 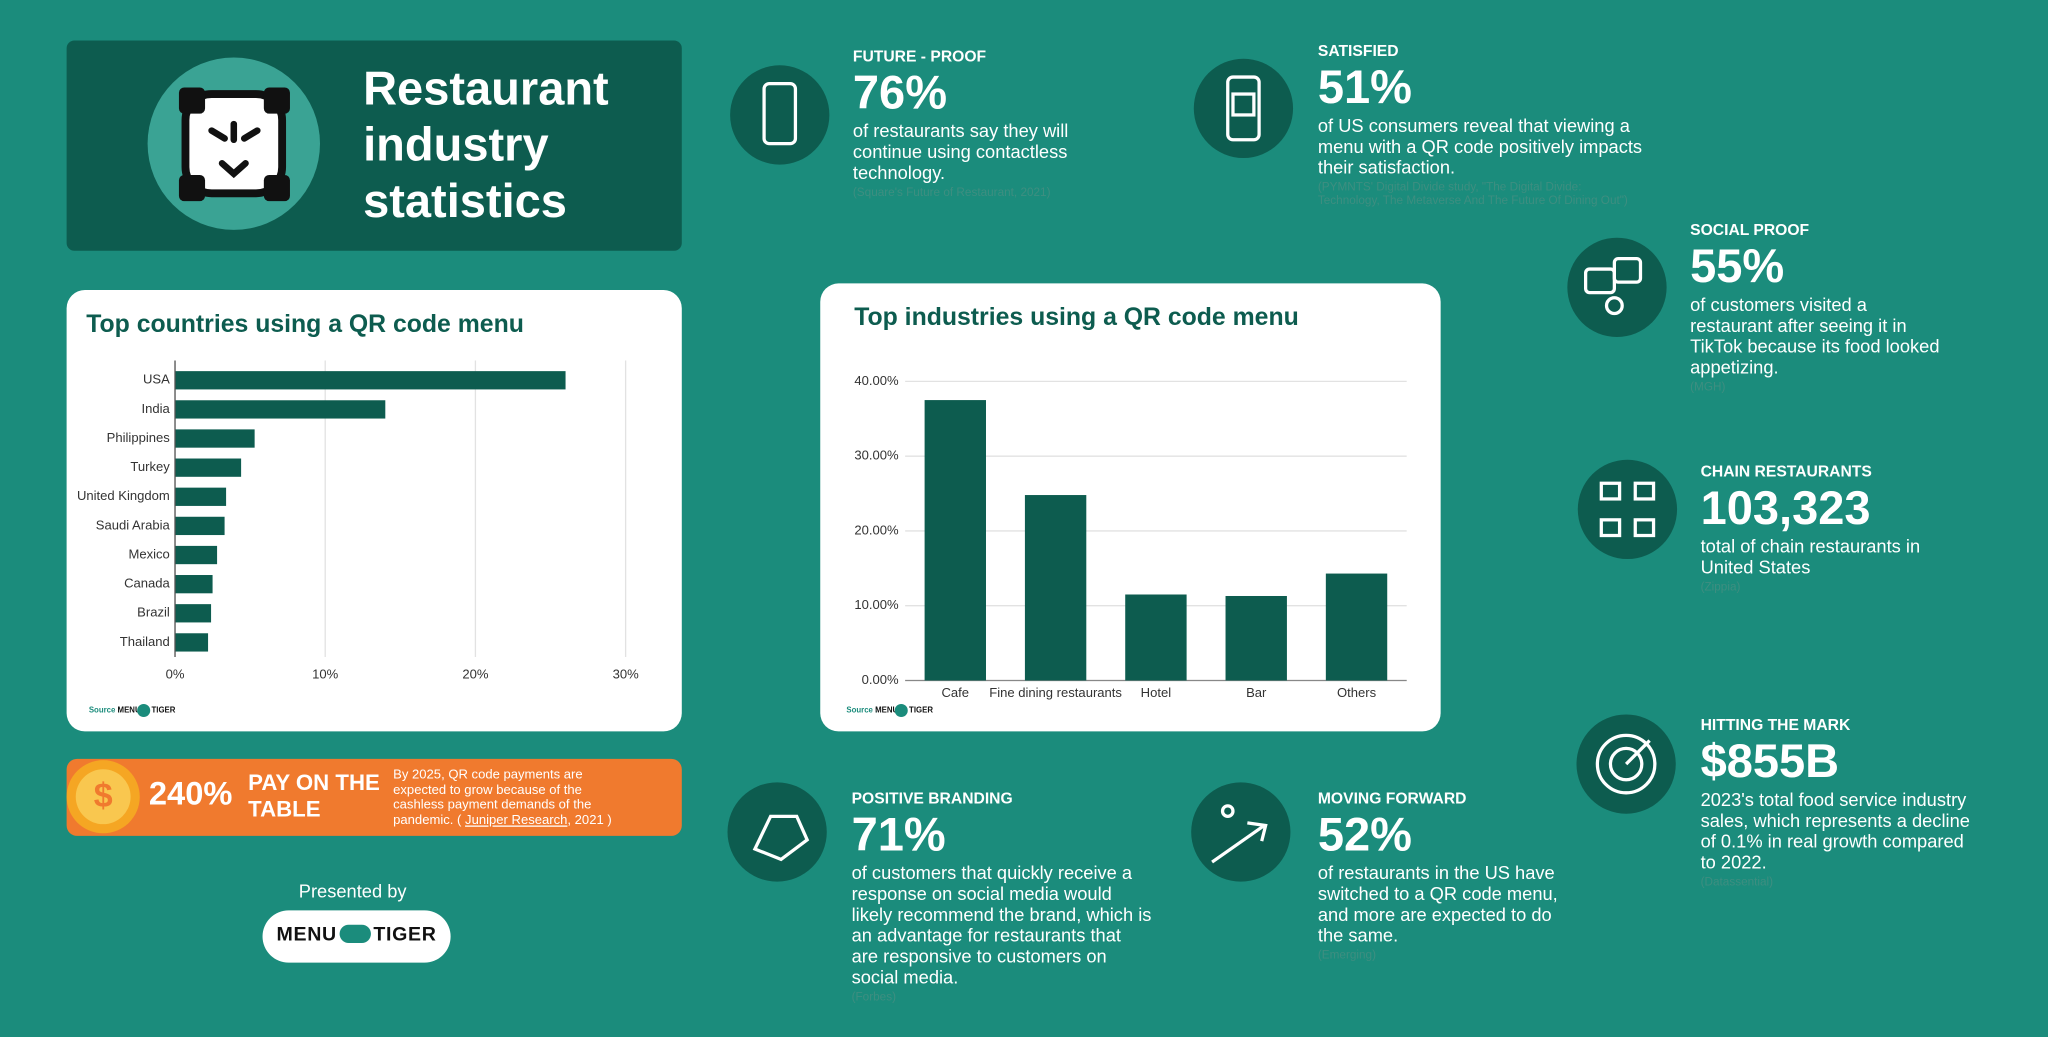 I want to click on x-tick-label: 30%, so click(x=626, y=674).